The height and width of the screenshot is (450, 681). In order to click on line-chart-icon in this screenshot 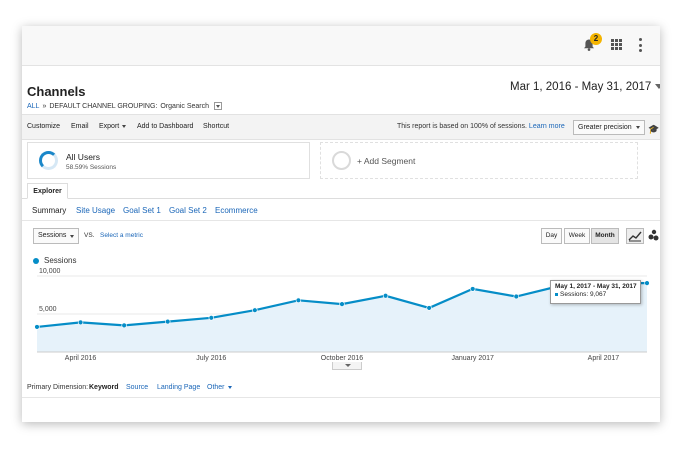, I will do `click(635, 236)`.